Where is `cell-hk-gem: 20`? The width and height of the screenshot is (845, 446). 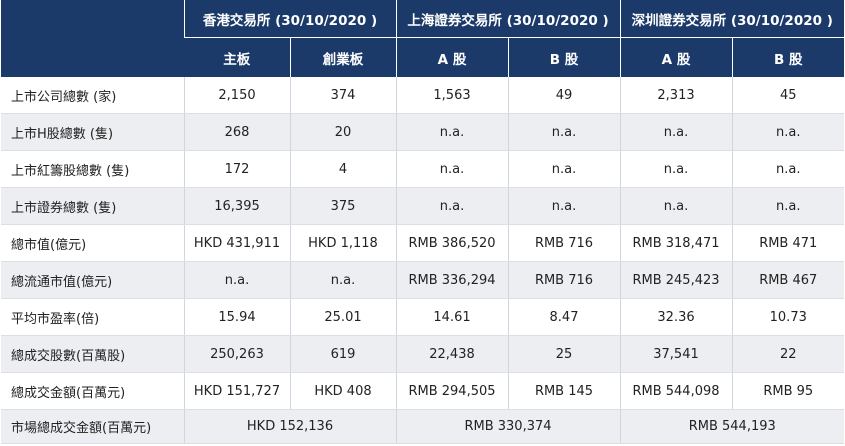
cell-hk-gem: 20 is located at coordinates (342, 132).